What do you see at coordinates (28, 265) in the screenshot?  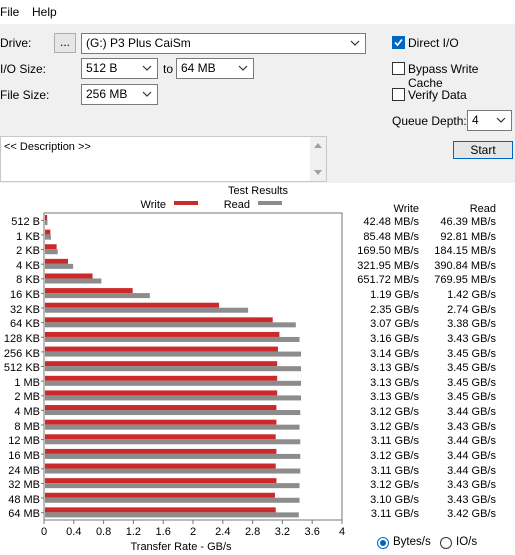 I see `category-label: 4 KB` at bounding box center [28, 265].